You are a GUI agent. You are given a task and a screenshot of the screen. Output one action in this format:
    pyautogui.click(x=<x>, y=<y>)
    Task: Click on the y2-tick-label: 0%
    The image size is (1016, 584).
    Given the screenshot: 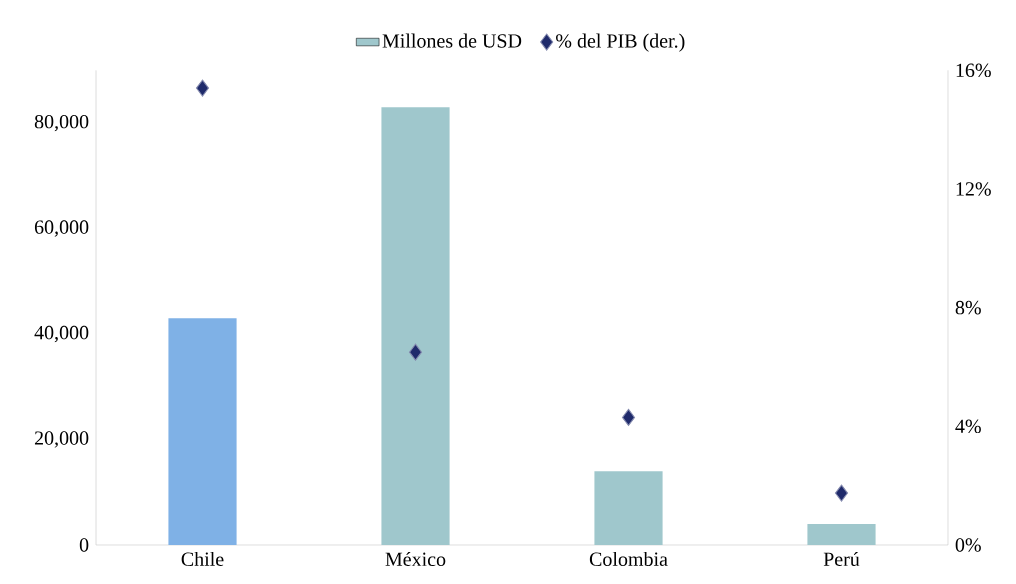 What is the action you would take?
    pyautogui.click(x=968, y=545)
    